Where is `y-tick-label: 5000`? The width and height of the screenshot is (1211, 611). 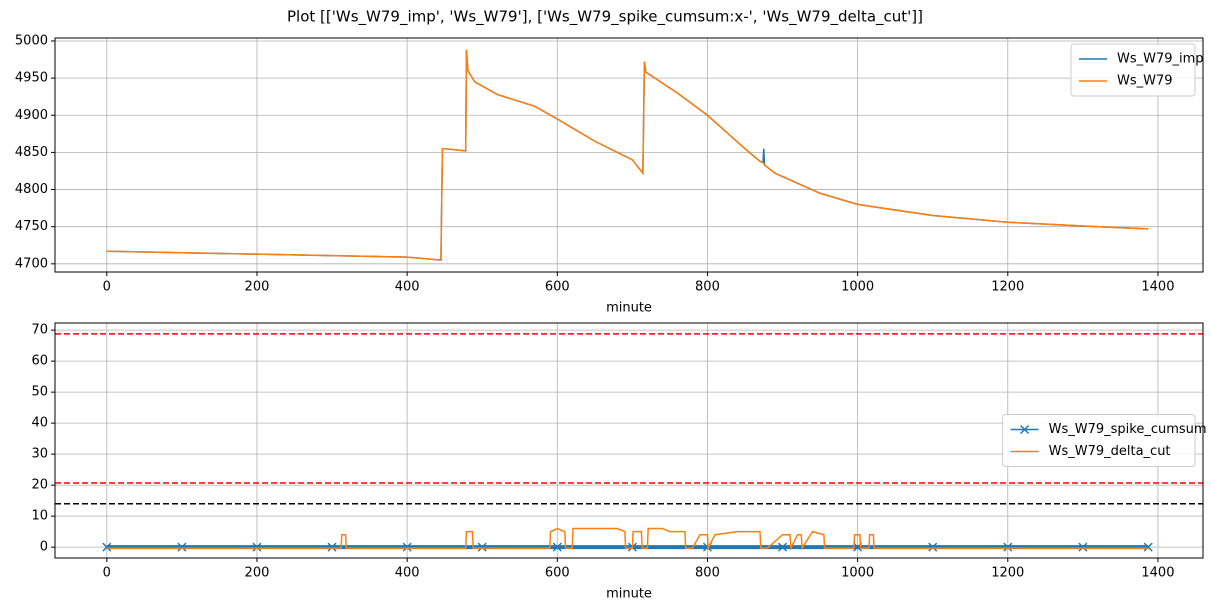
y-tick-label: 5000 is located at coordinates (31, 40).